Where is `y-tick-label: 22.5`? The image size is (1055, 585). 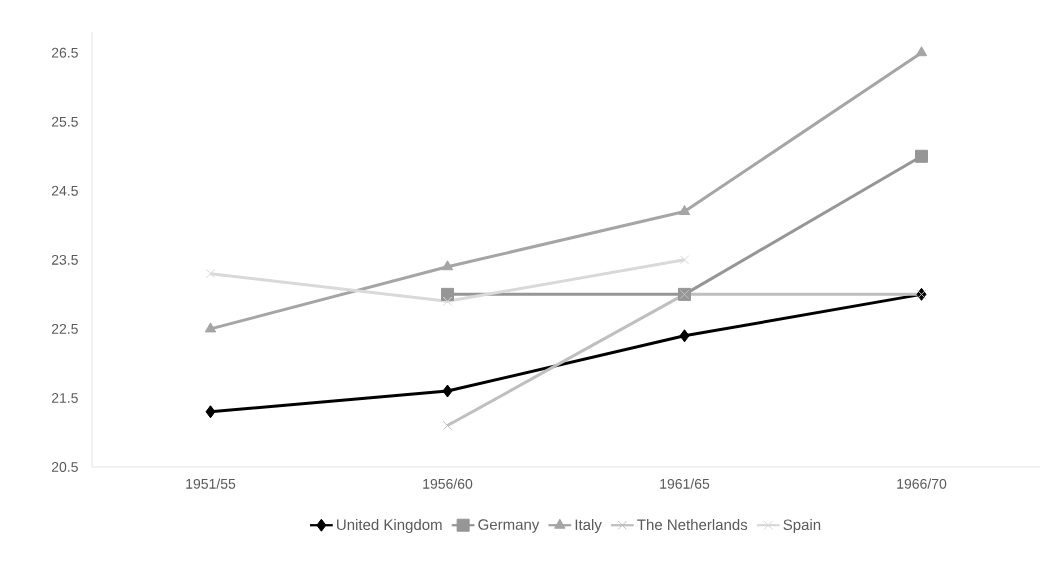
y-tick-label: 22.5 is located at coordinates (64, 328).